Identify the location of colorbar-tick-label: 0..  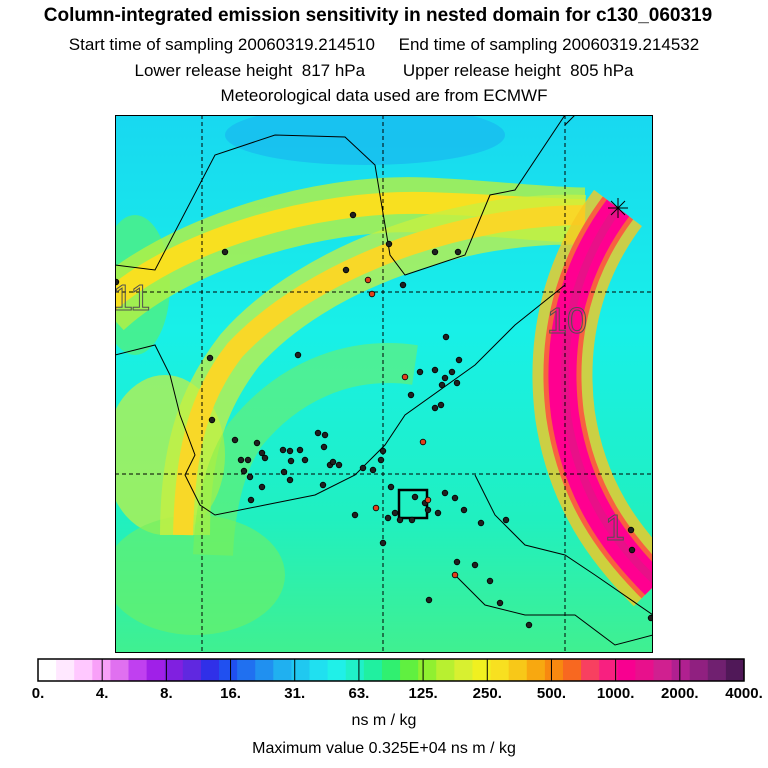
(38, 693).